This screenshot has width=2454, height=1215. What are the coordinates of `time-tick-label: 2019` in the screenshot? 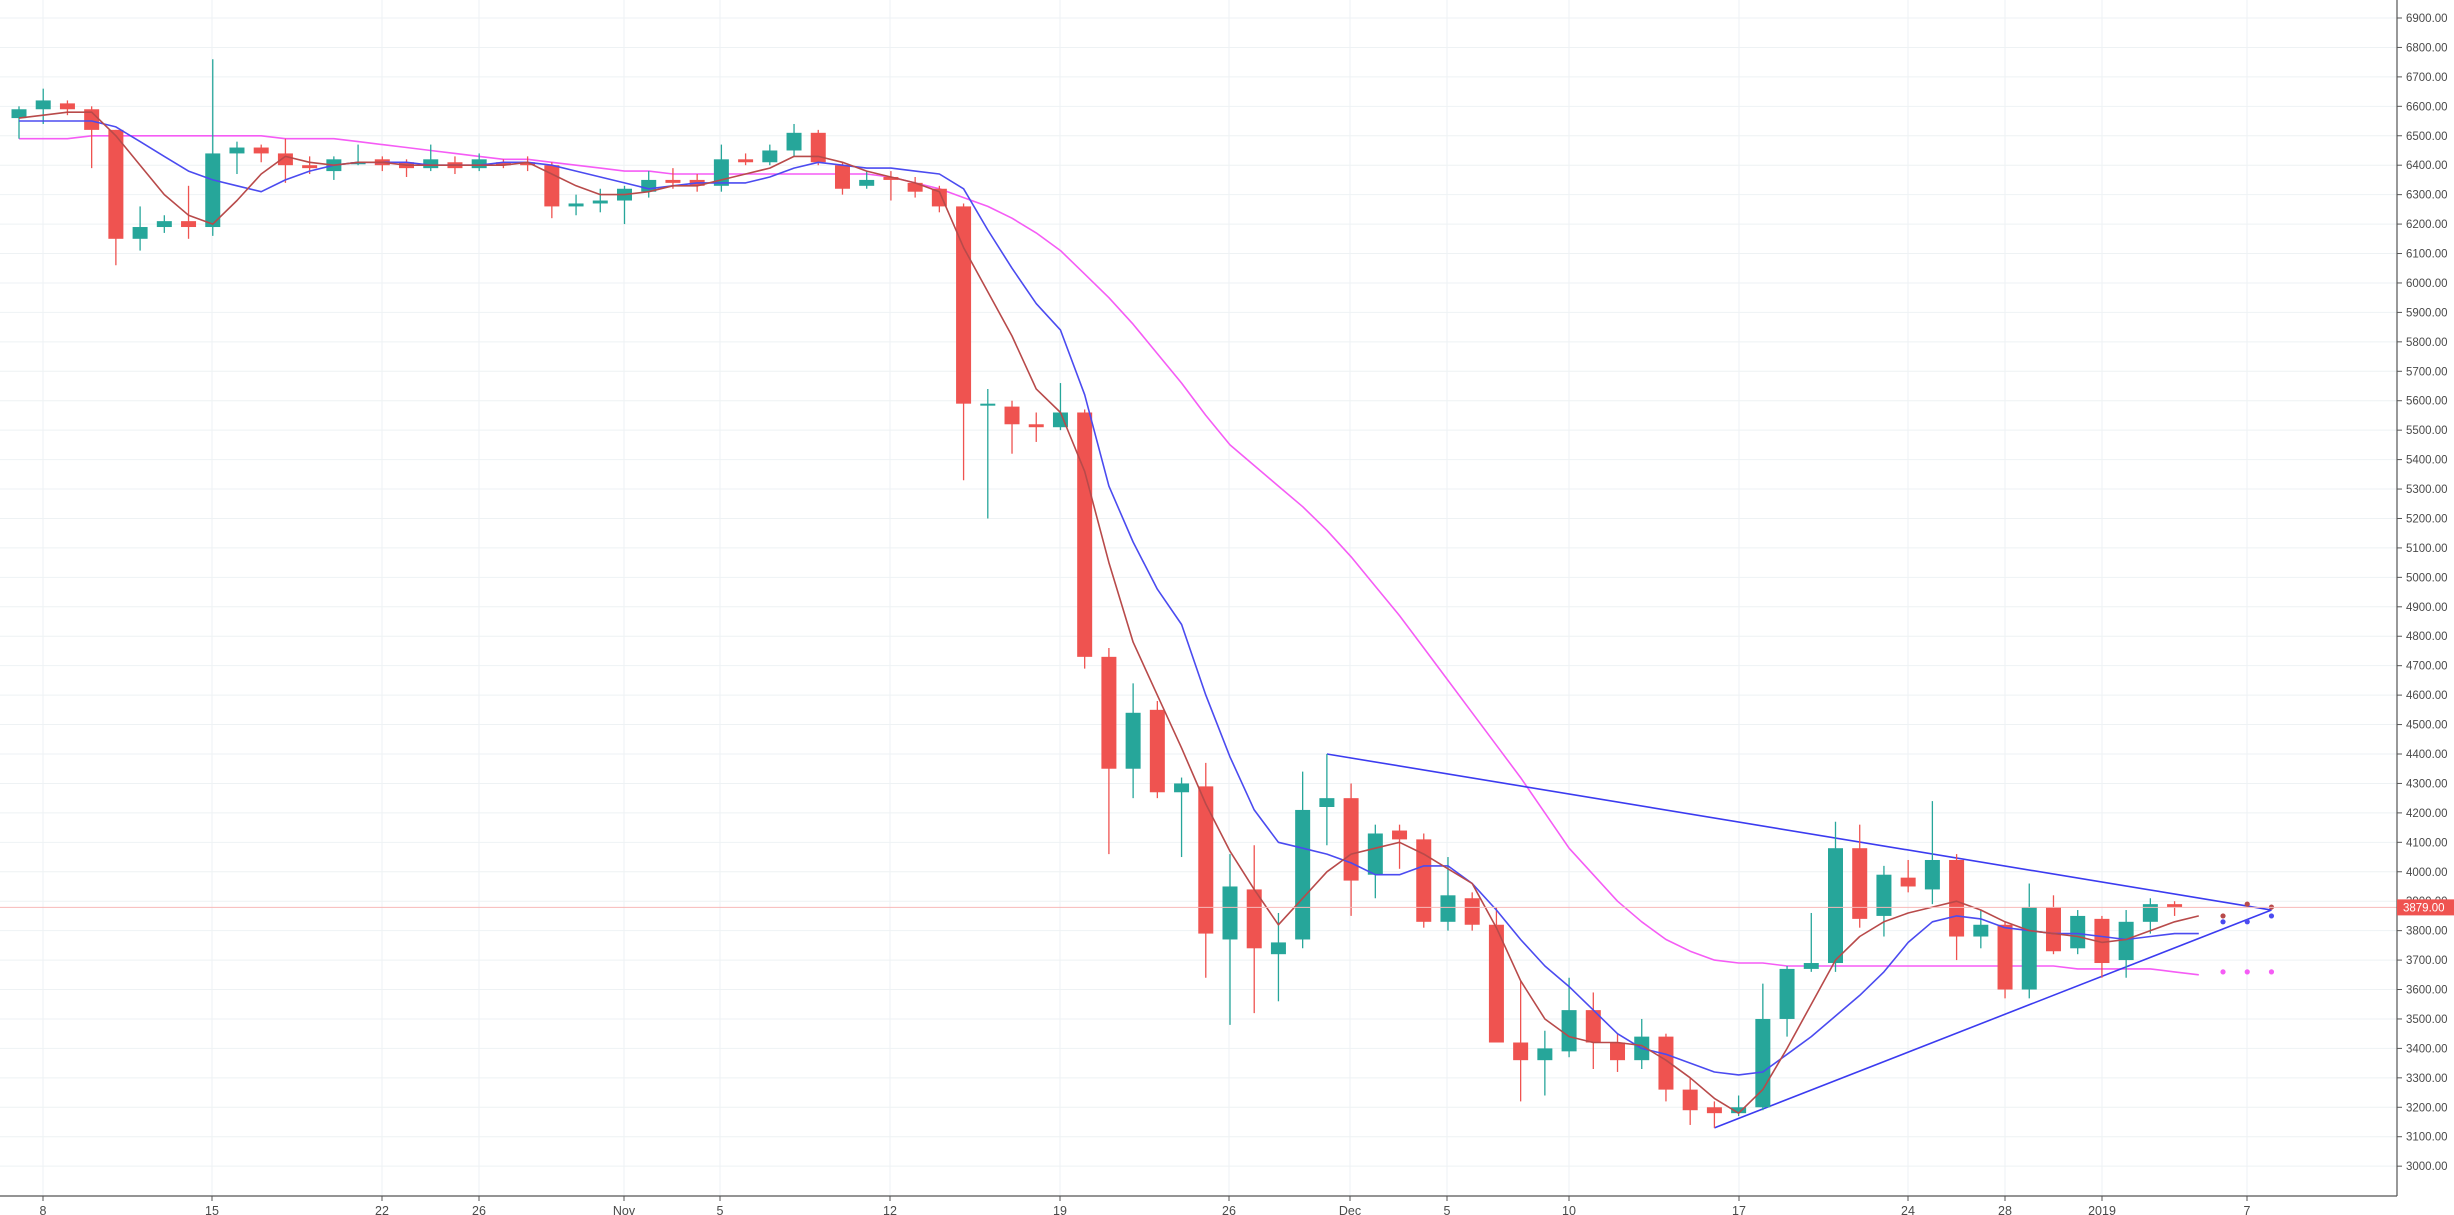 It's located at (2102, 1209).